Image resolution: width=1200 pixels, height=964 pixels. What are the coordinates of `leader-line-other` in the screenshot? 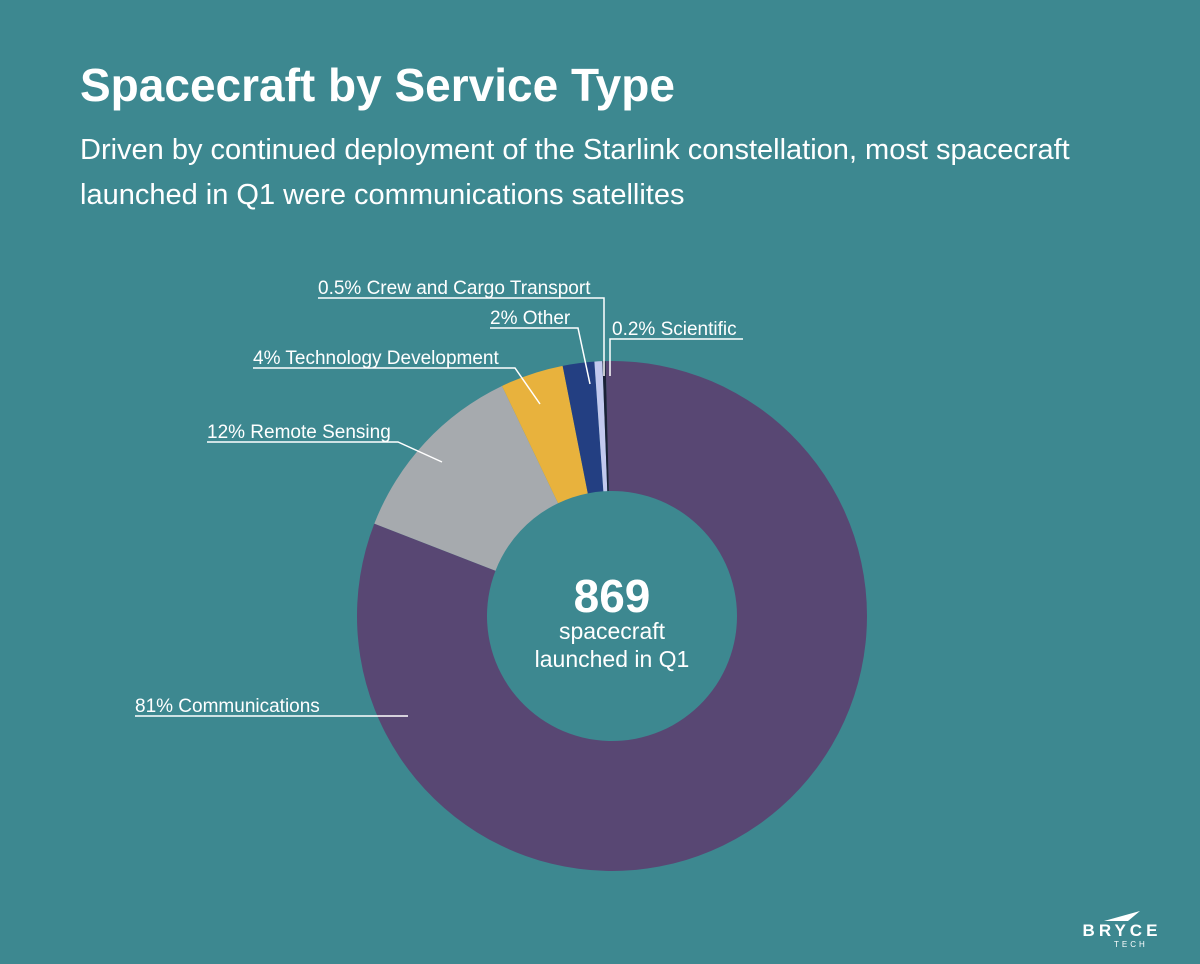 It's located at (540, 356).